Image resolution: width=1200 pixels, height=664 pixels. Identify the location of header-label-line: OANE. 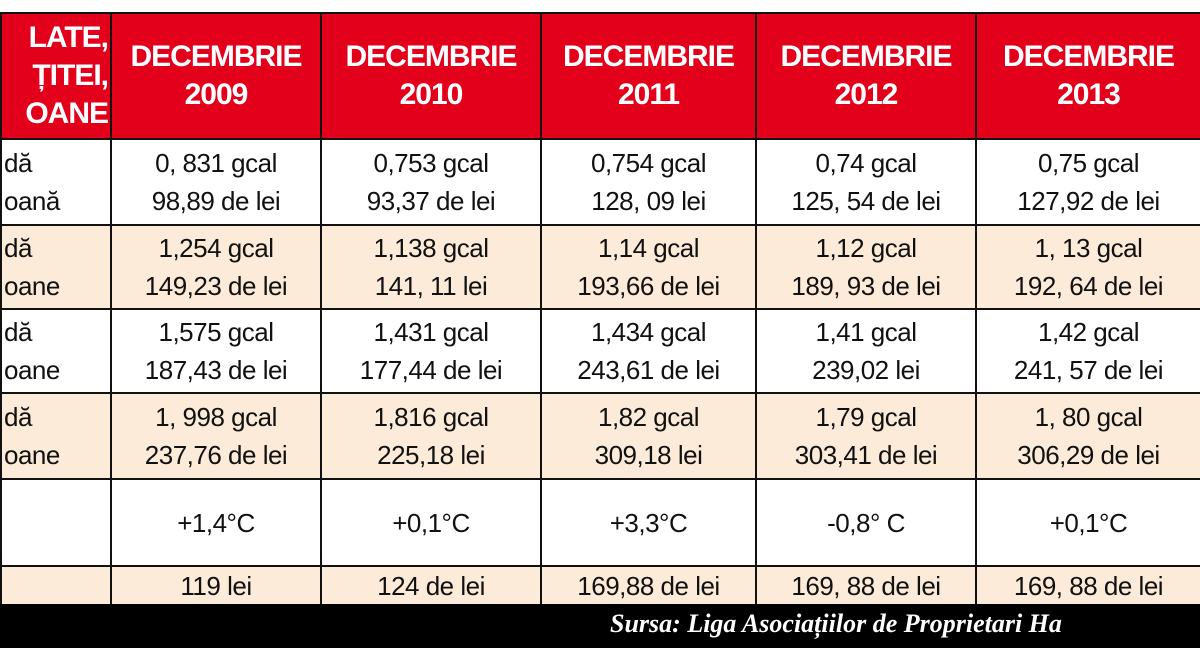
(67, 113).